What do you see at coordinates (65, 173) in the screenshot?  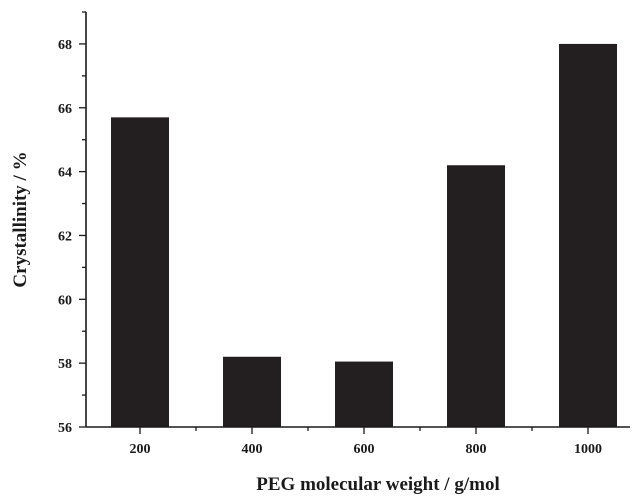 I see `y-tick-label: 64` at bounding box center [65, 173].